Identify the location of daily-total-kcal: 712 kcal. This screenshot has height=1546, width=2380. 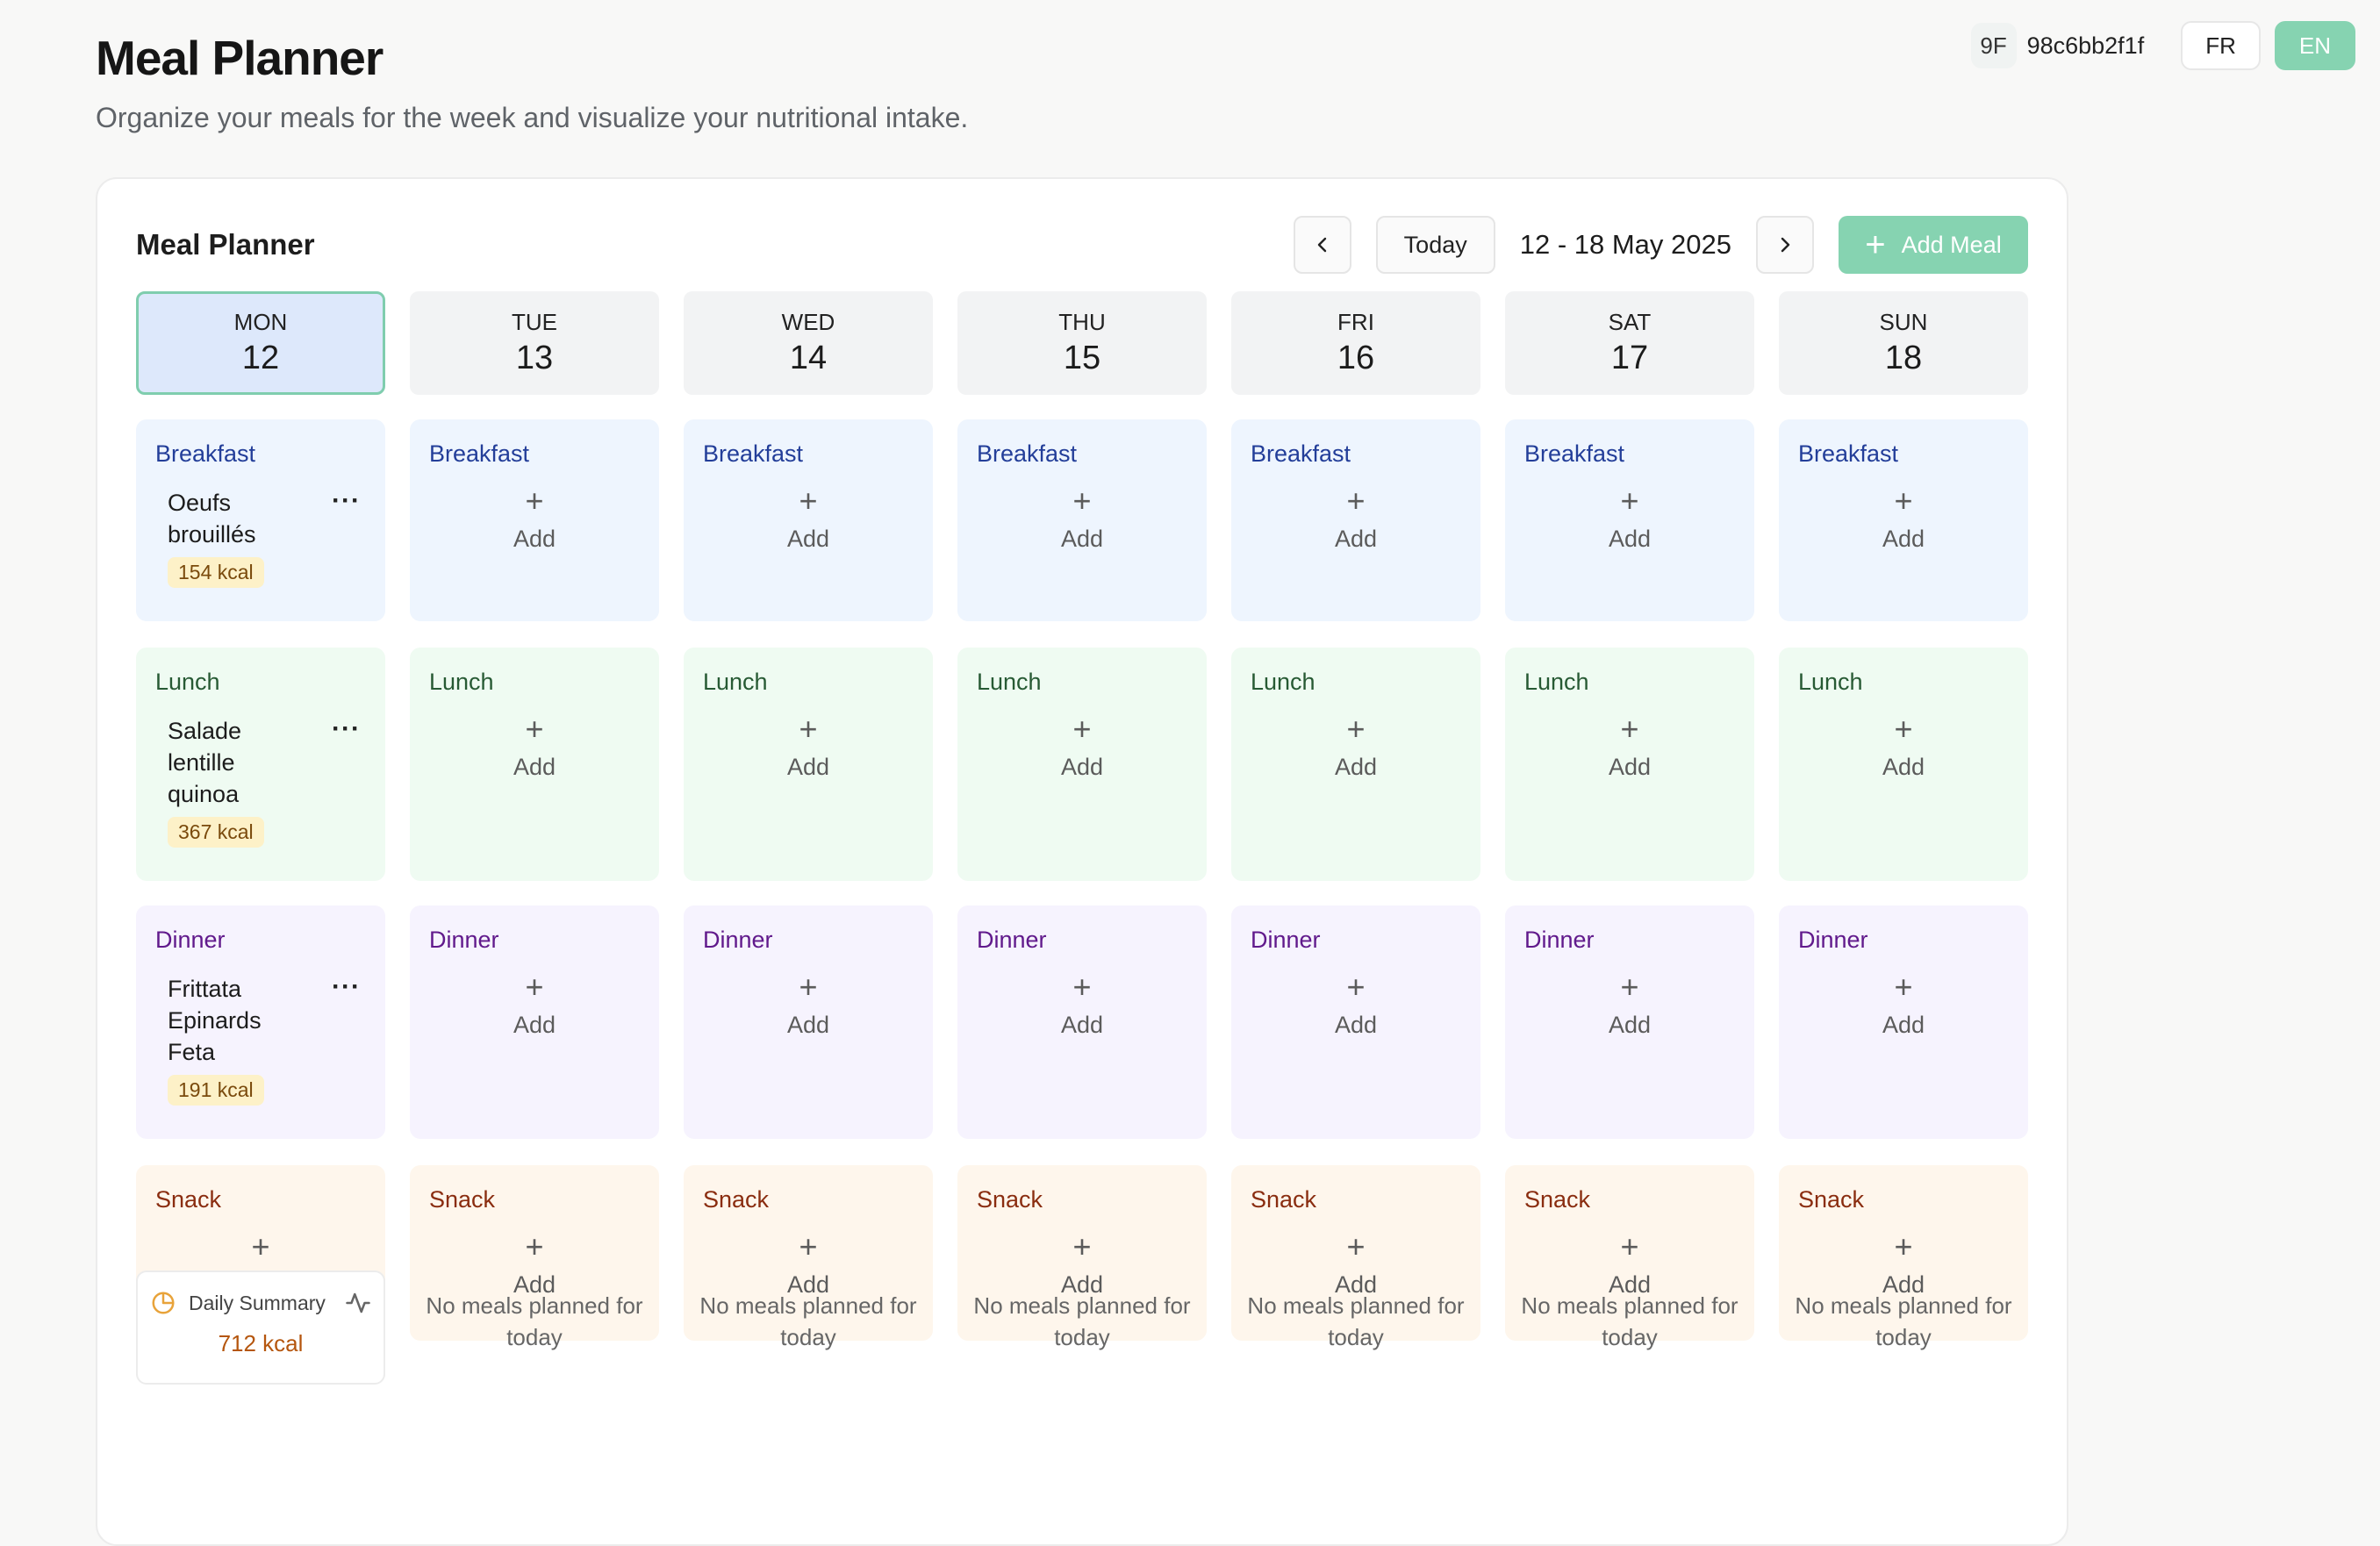
(261, 1343).